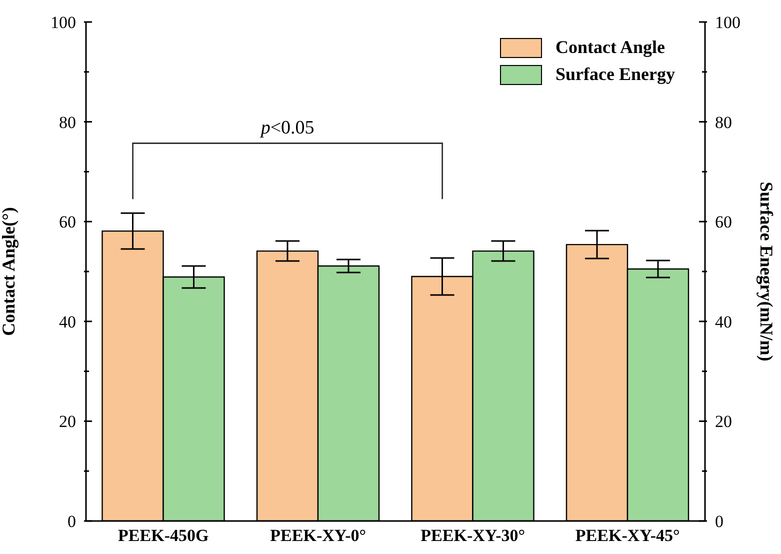  I want to click on y2-tick-label: 0, so click(719, 521).